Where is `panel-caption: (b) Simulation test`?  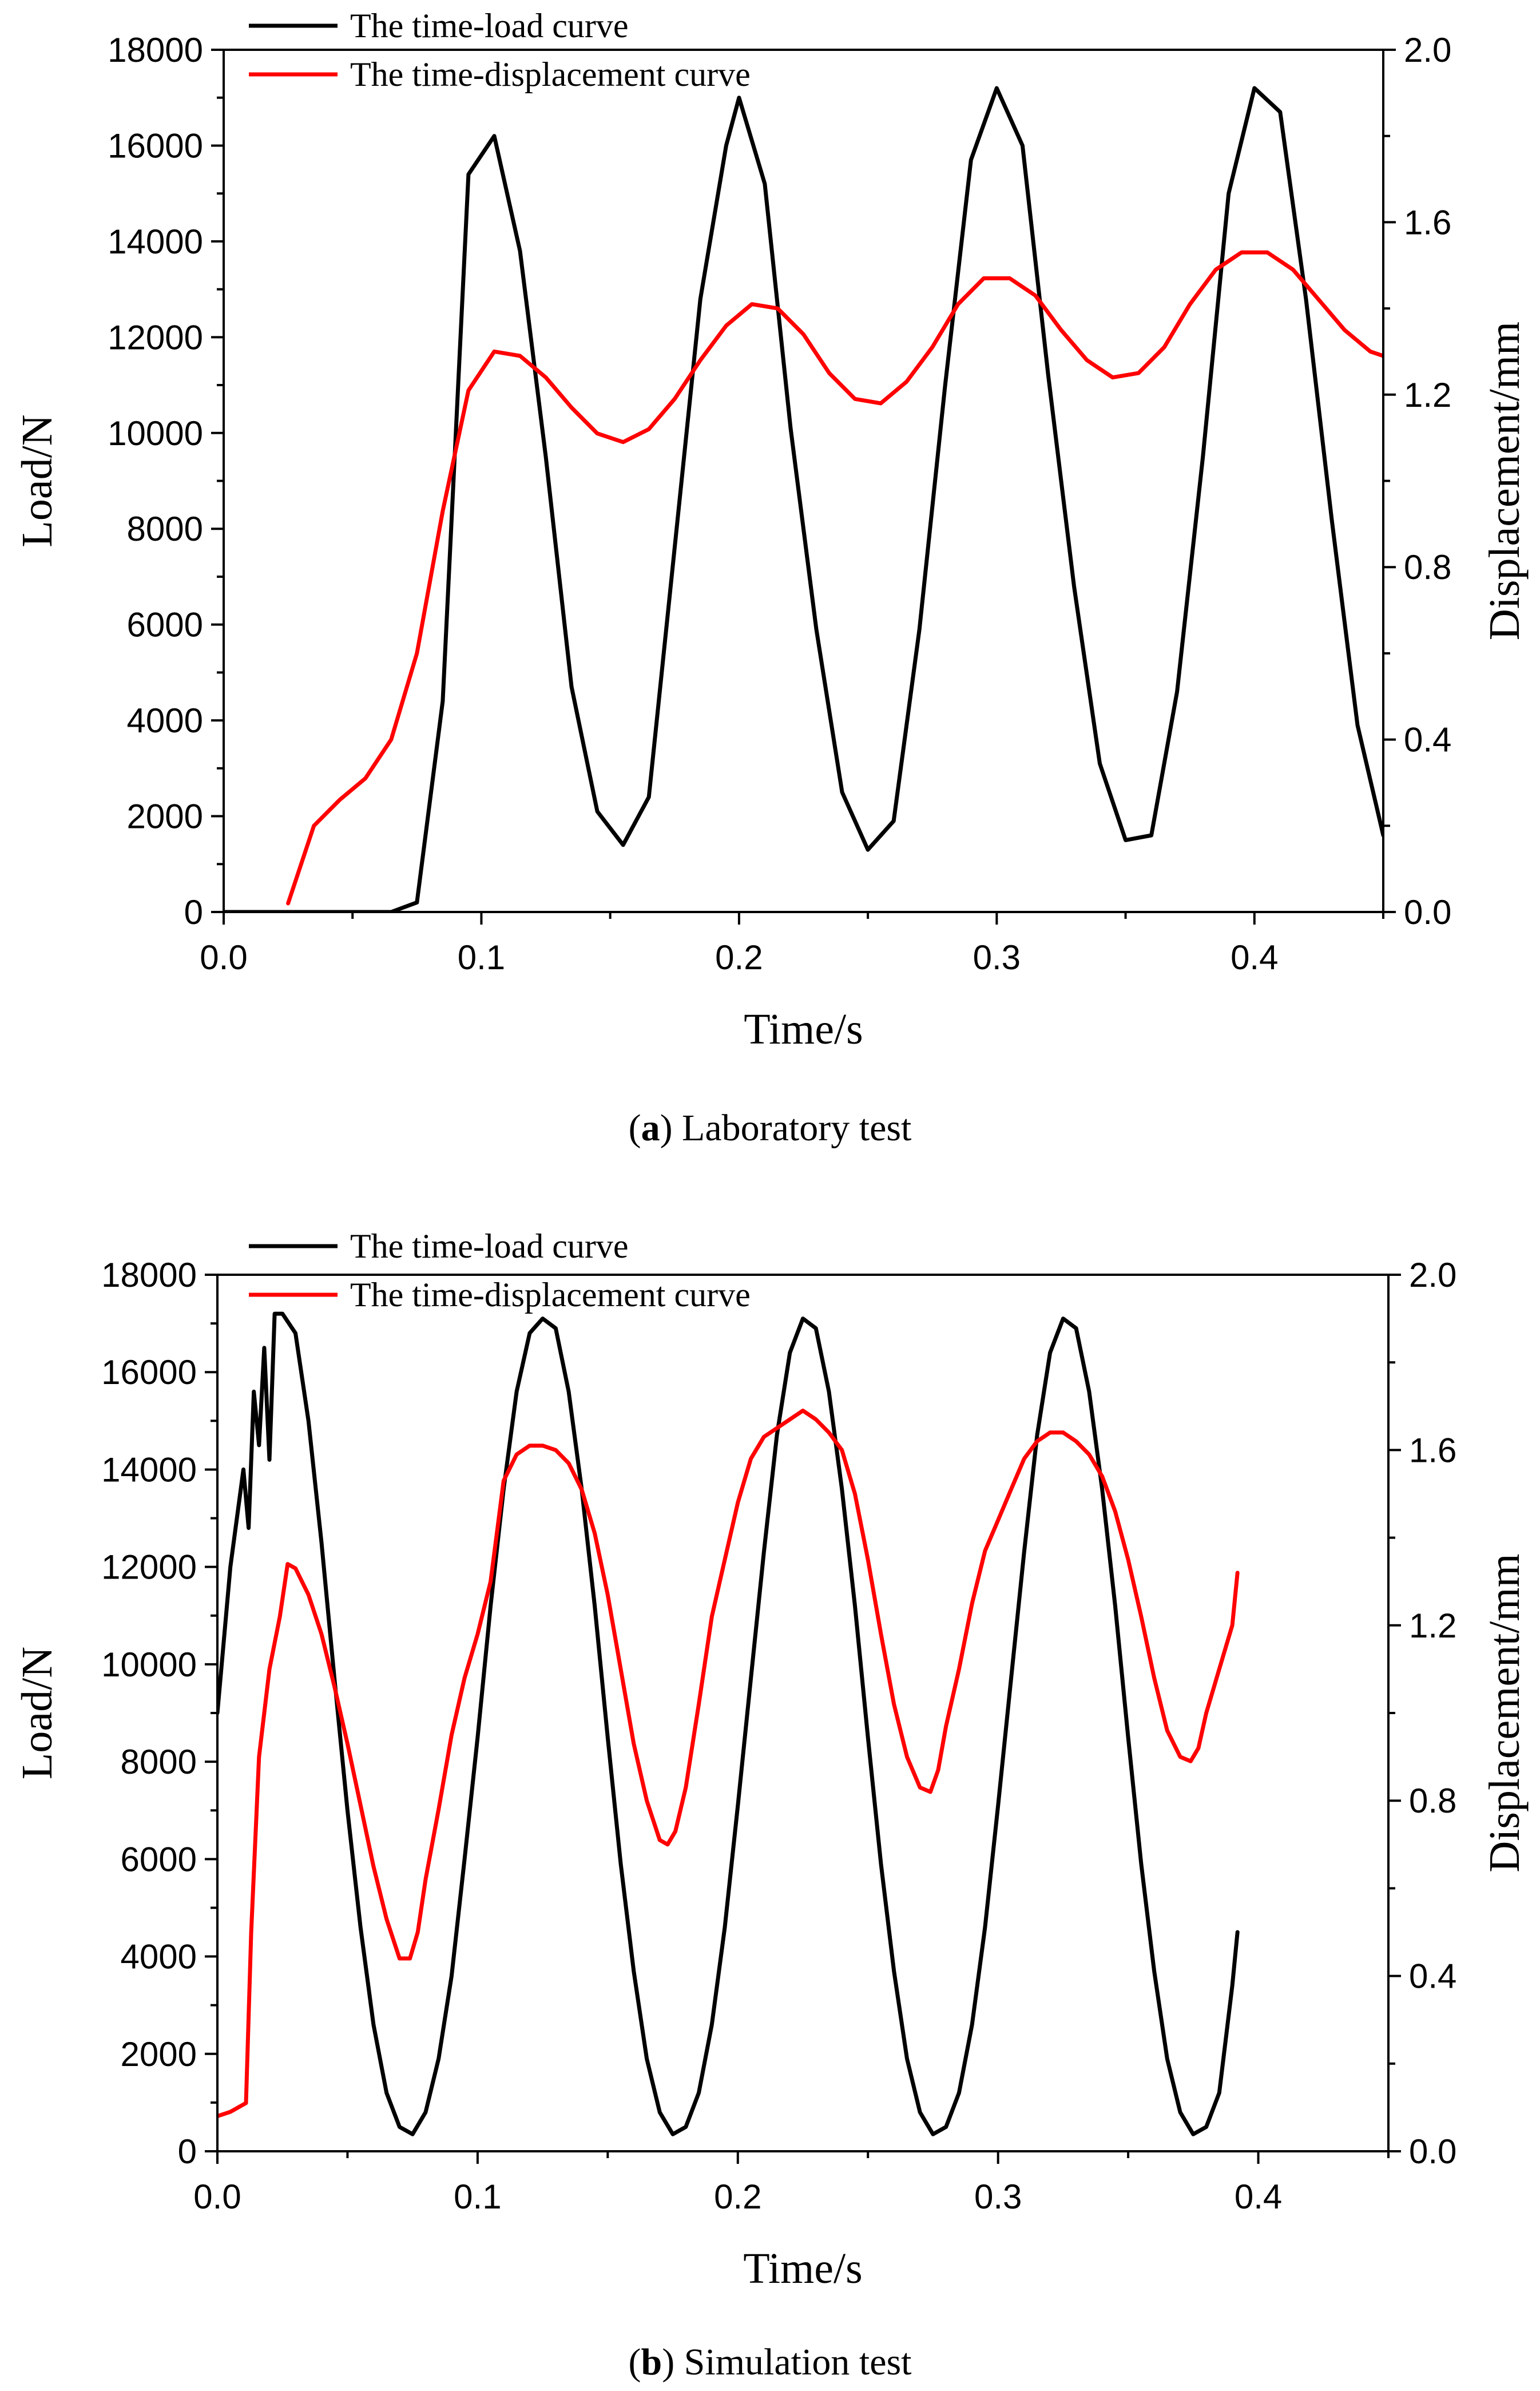 panel-caption: (b) Simulation test is located at coordinates (769, 2362).